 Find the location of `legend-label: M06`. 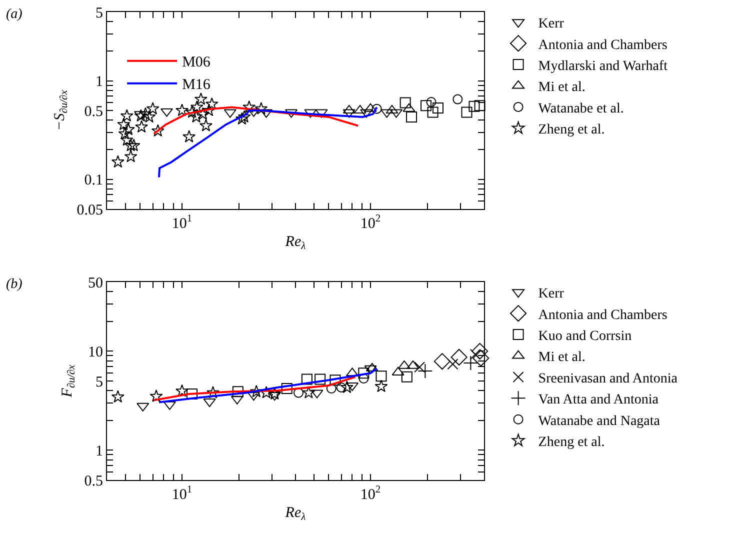

legend-label: M06 is located at coordinates (196, 62).